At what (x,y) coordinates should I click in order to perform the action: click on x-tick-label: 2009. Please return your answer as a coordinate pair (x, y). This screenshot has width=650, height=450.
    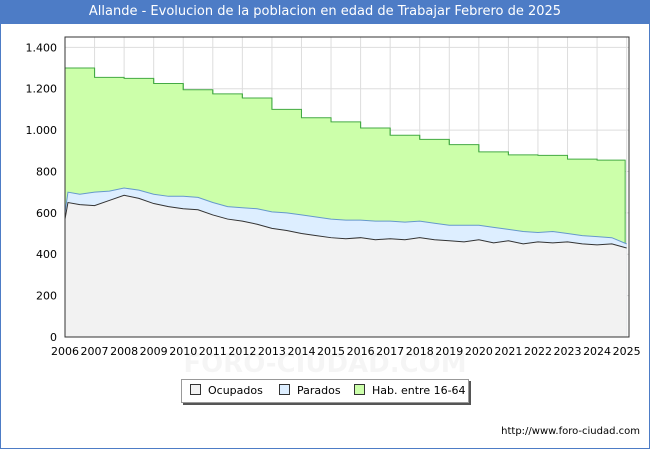
    Looking at the image, I should click on (154, 351).